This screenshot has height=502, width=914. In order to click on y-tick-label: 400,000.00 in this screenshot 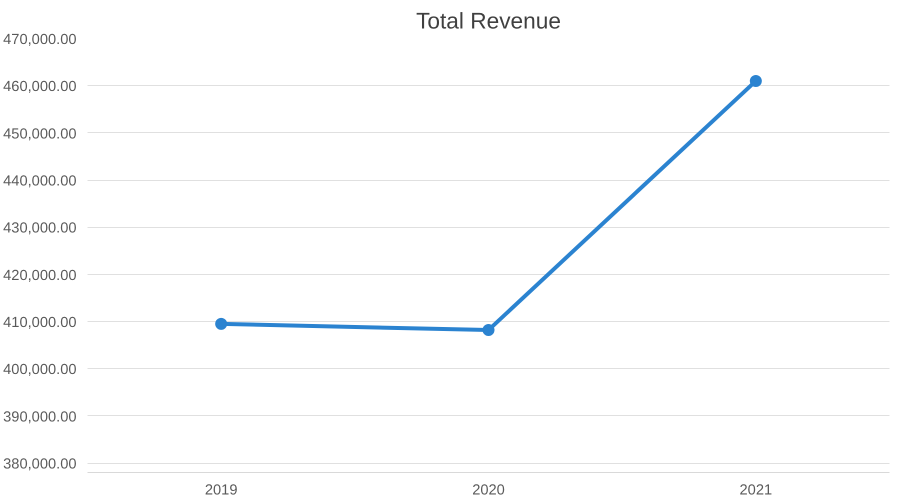, I will do `click(40, 370)`.